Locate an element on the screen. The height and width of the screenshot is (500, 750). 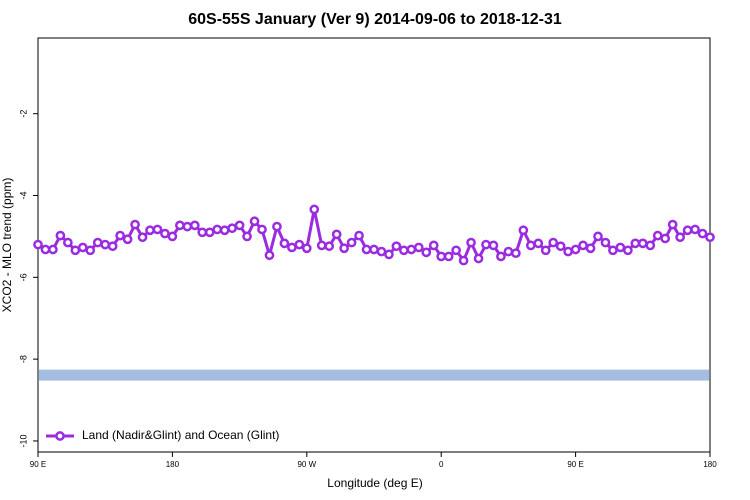
legend-label: Land (Nadir&Glint) and Ocean (Glint) is located at coordinates (180, 435).